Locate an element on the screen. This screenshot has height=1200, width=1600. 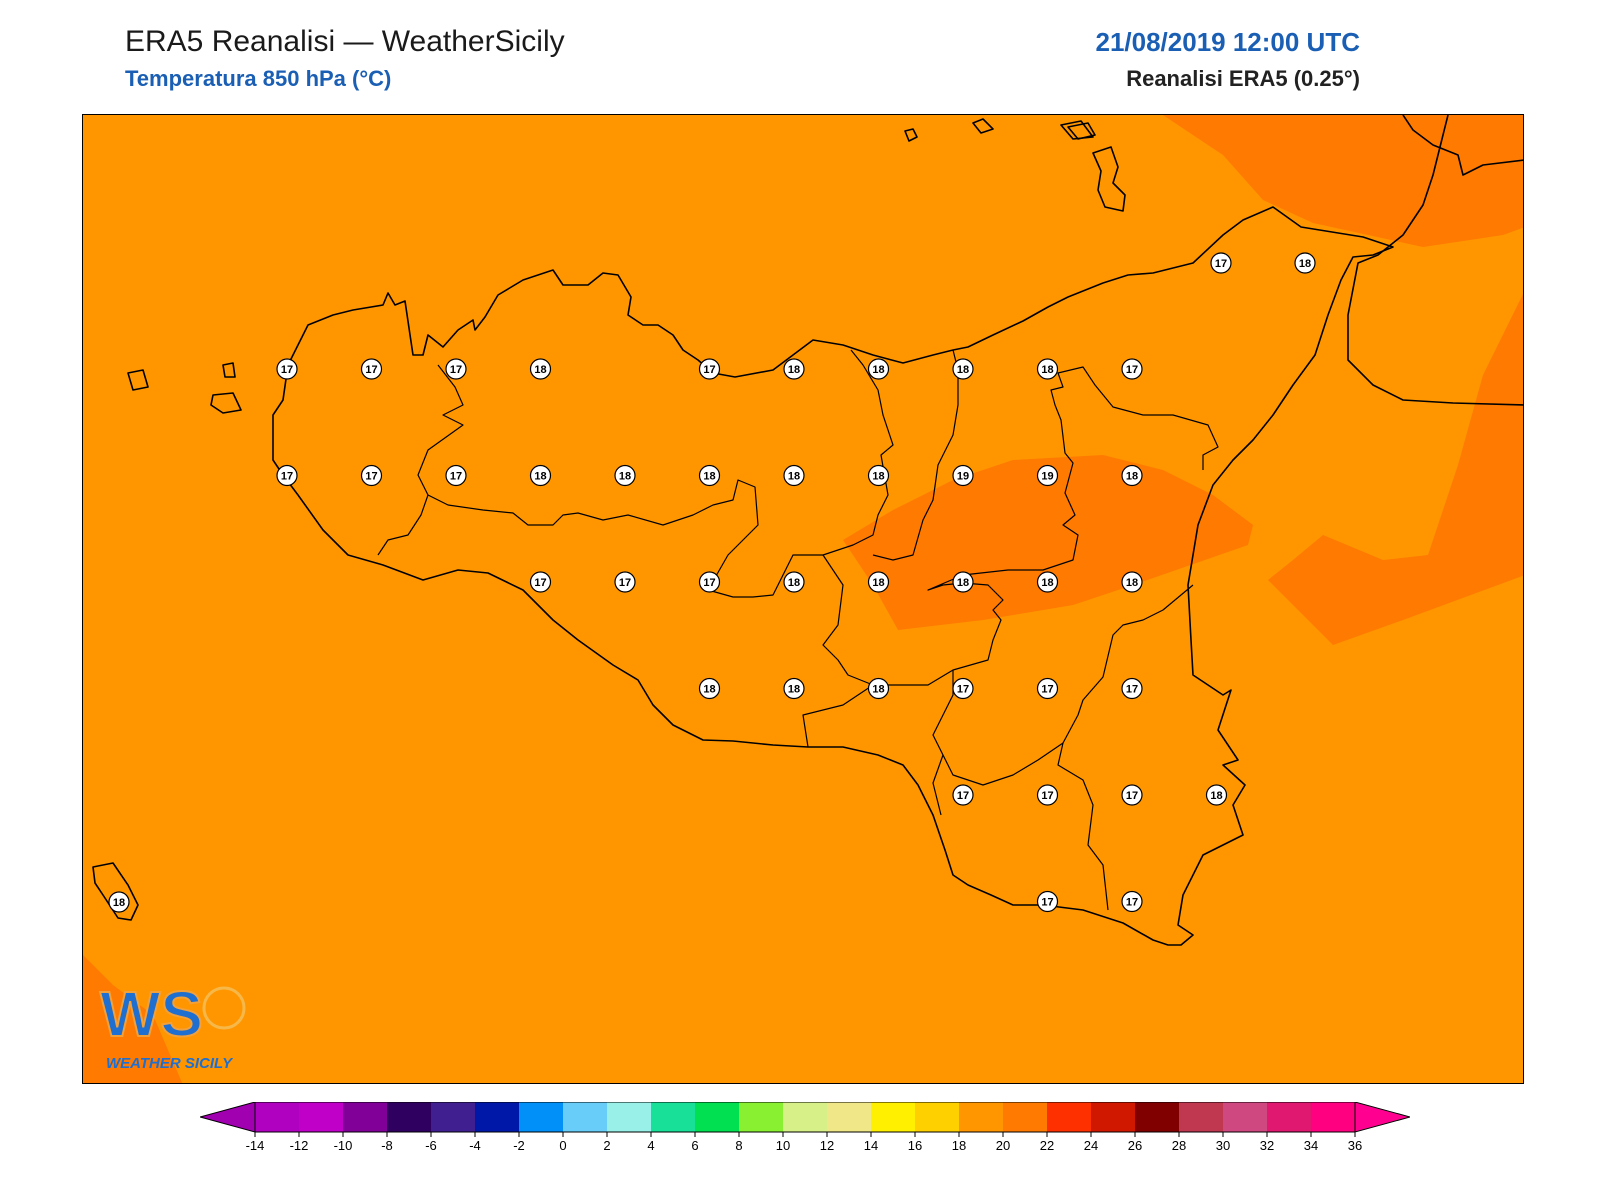
island-alicudi-filicudi is located at coordinates (1033, 129).